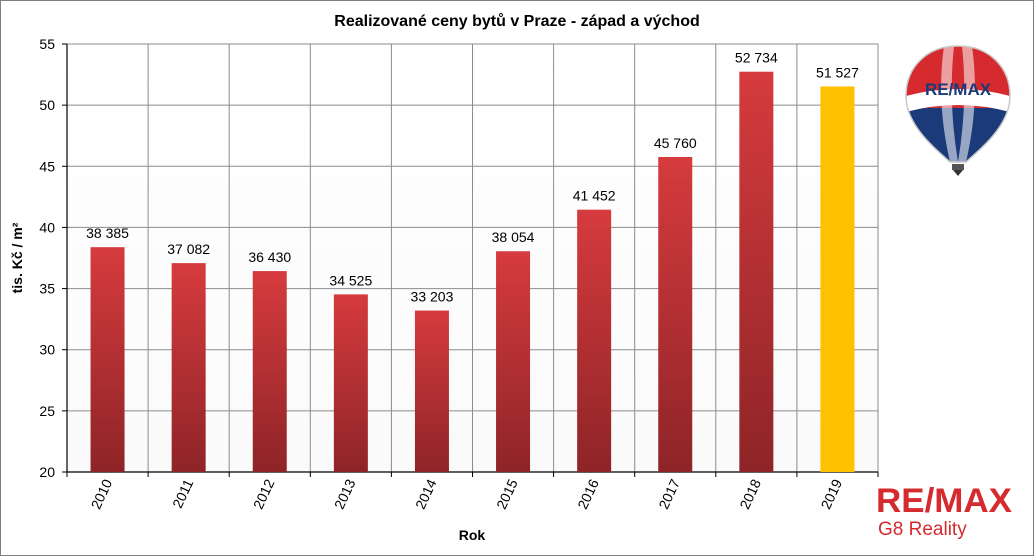  I want to click on y-tick-label: 40, so click(47, 227).